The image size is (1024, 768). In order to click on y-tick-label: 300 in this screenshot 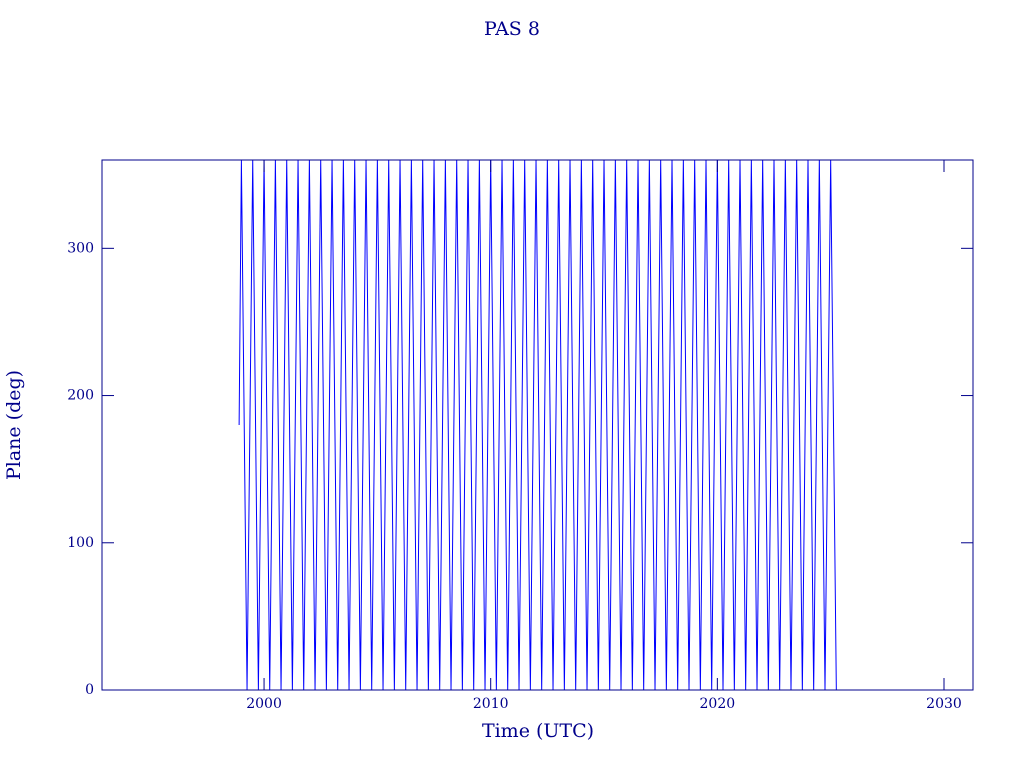, I will do `click(80, 248)`.